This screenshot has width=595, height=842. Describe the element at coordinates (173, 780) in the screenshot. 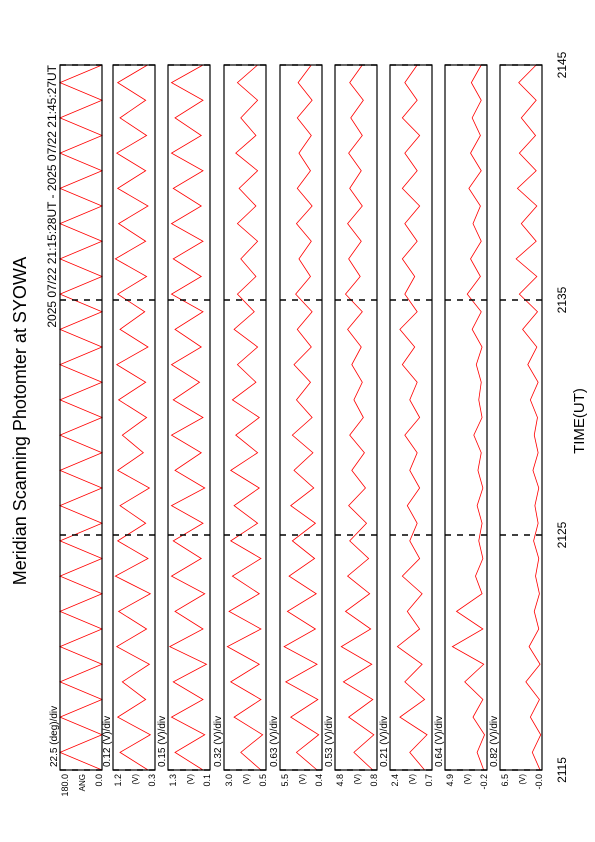

I see `y-tick-label: 1.3` at that location.